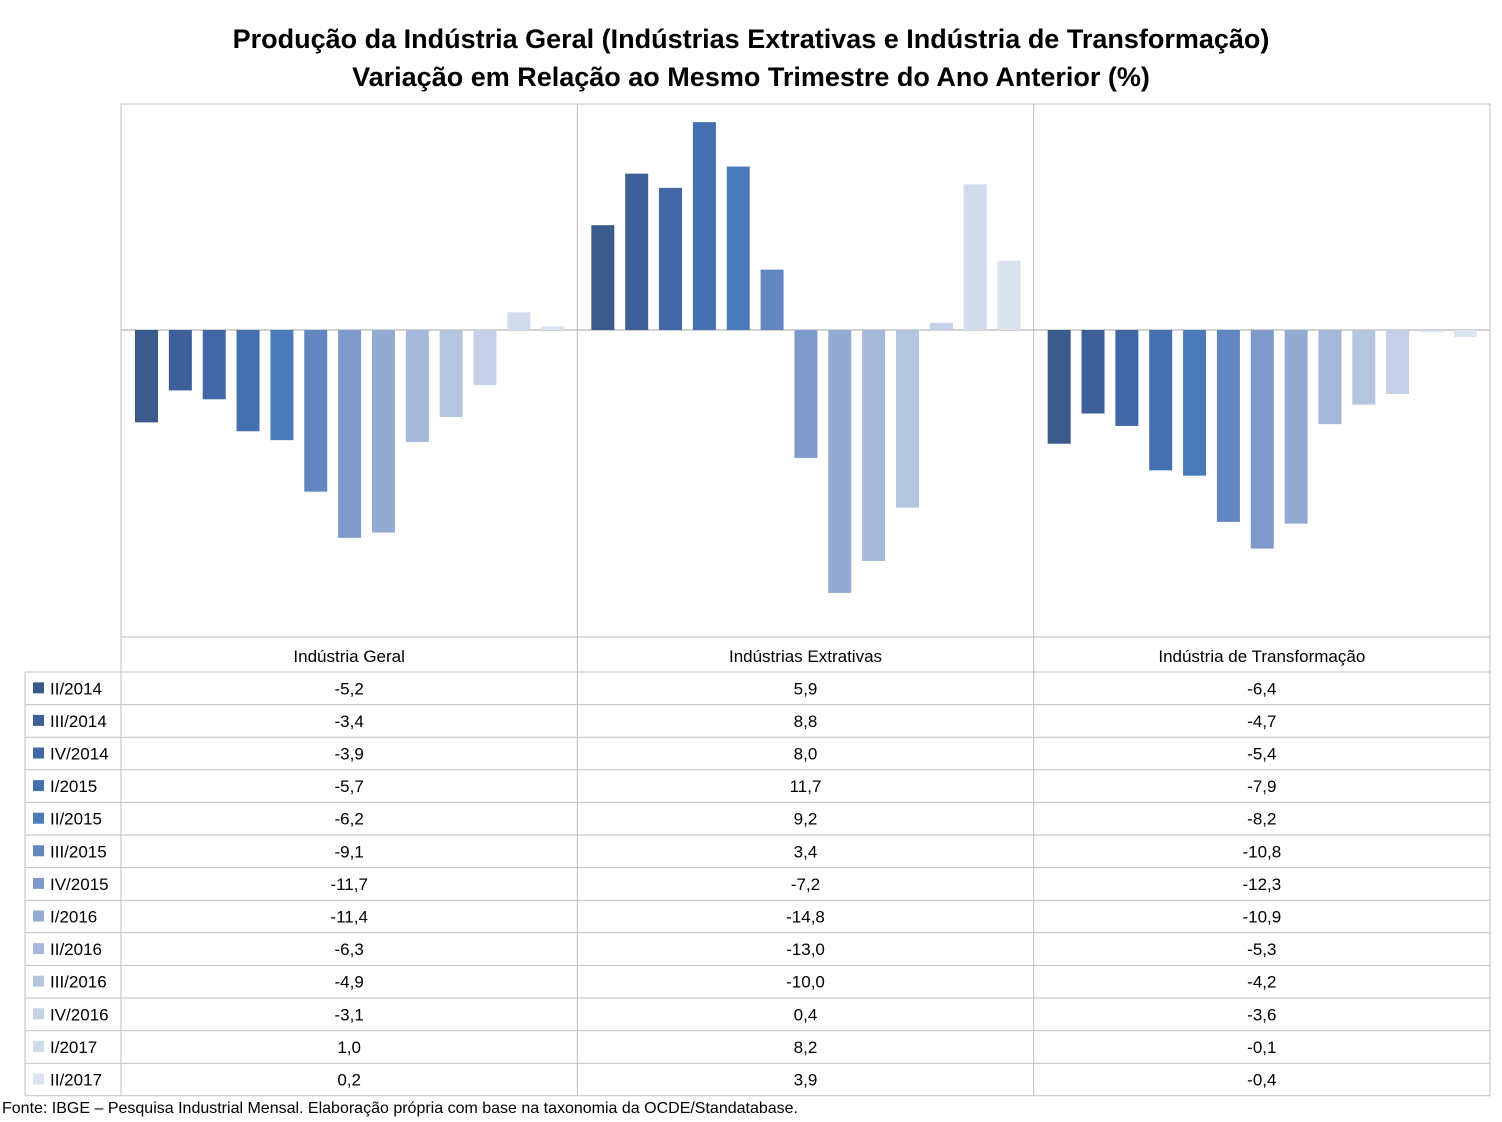 This screenshot has height=1122, width=1502. I want to click on data-label: 9,2, so click(806, 819).